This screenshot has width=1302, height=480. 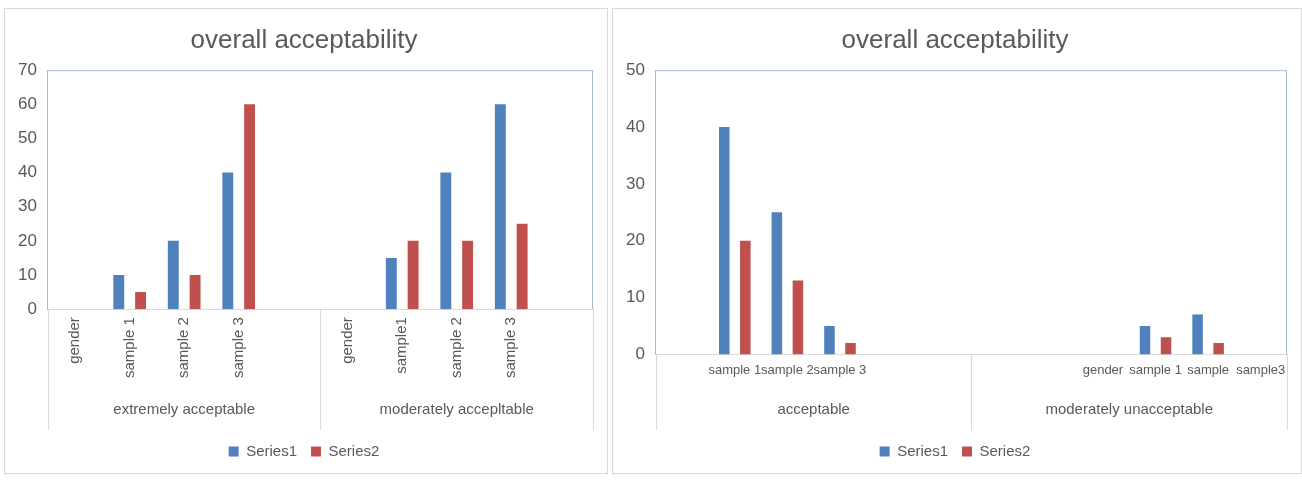 What do you see at coordinates (1129, 409) in the screenshot?
I see `text: moderately unacceptable` at bounding box center [1129, 409].